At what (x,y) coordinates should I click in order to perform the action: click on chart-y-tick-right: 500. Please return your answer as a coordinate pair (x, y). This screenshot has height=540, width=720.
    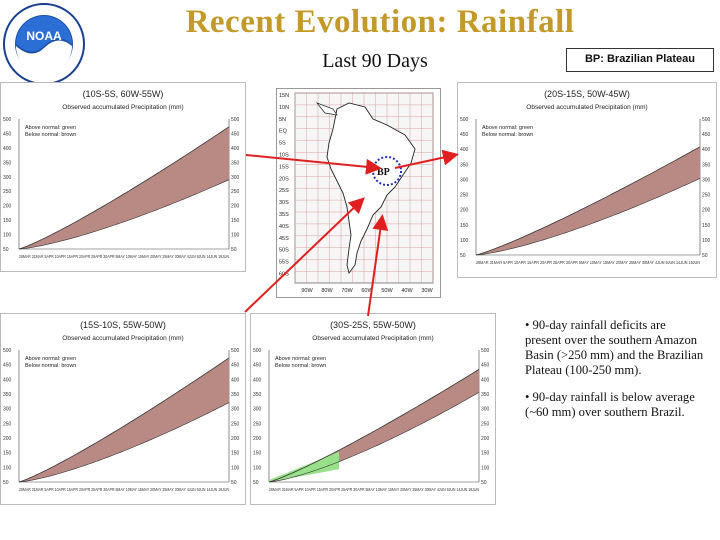
    Looking at the image, I should click on (485, 351).